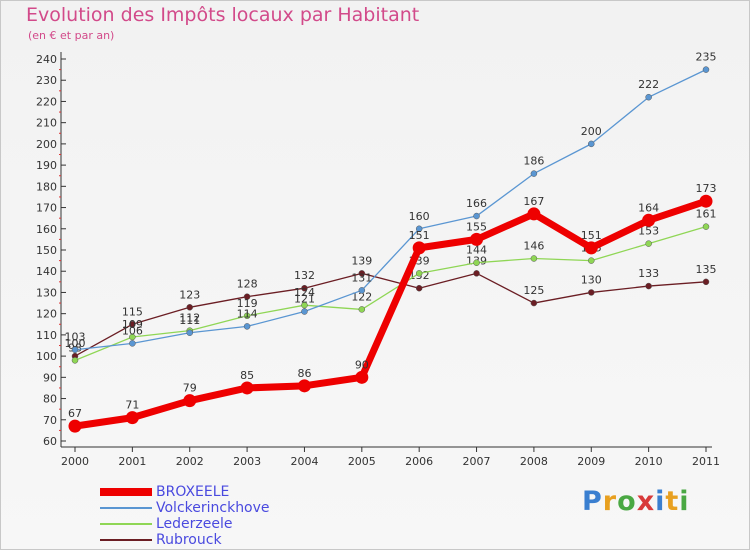 This screenshot has height=550, width=750. I want to click on data-label-rubrouck: 132, so click(304, 275).